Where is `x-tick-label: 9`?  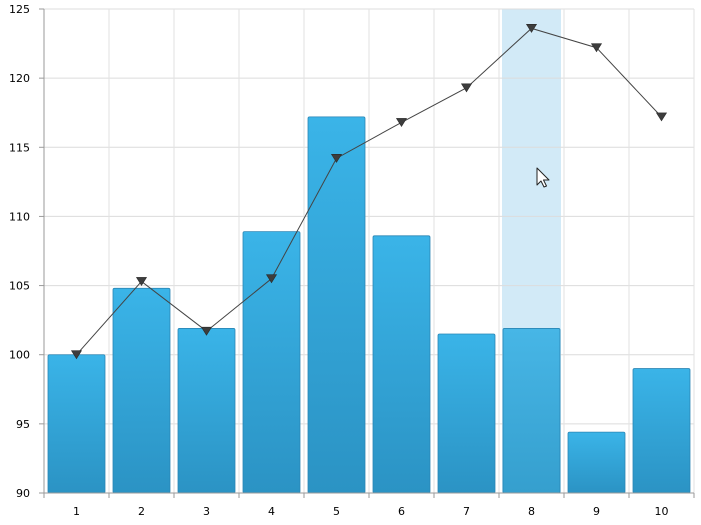 x-tick-label: 9 is located at coordinates (596, 511).